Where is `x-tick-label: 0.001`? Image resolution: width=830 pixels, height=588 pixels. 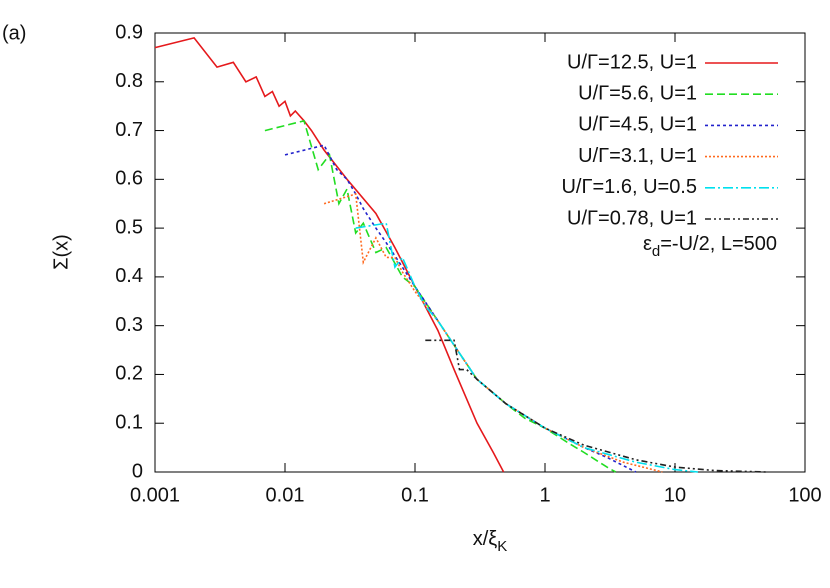
x-tick-label: 0.001 is located at coordinates (155, 495).